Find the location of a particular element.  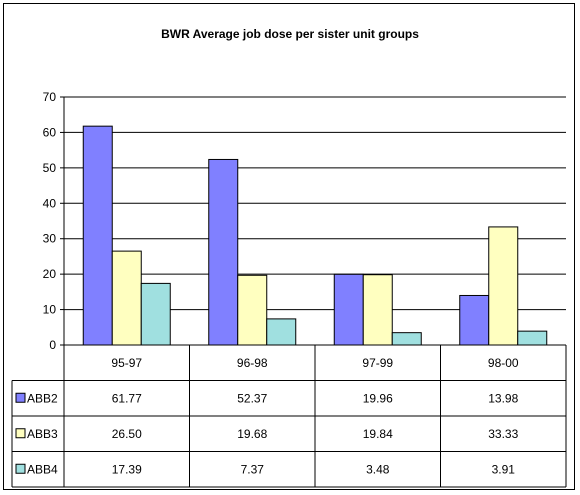

data-table-value: 61.77 is located at coordinates (127, 398).